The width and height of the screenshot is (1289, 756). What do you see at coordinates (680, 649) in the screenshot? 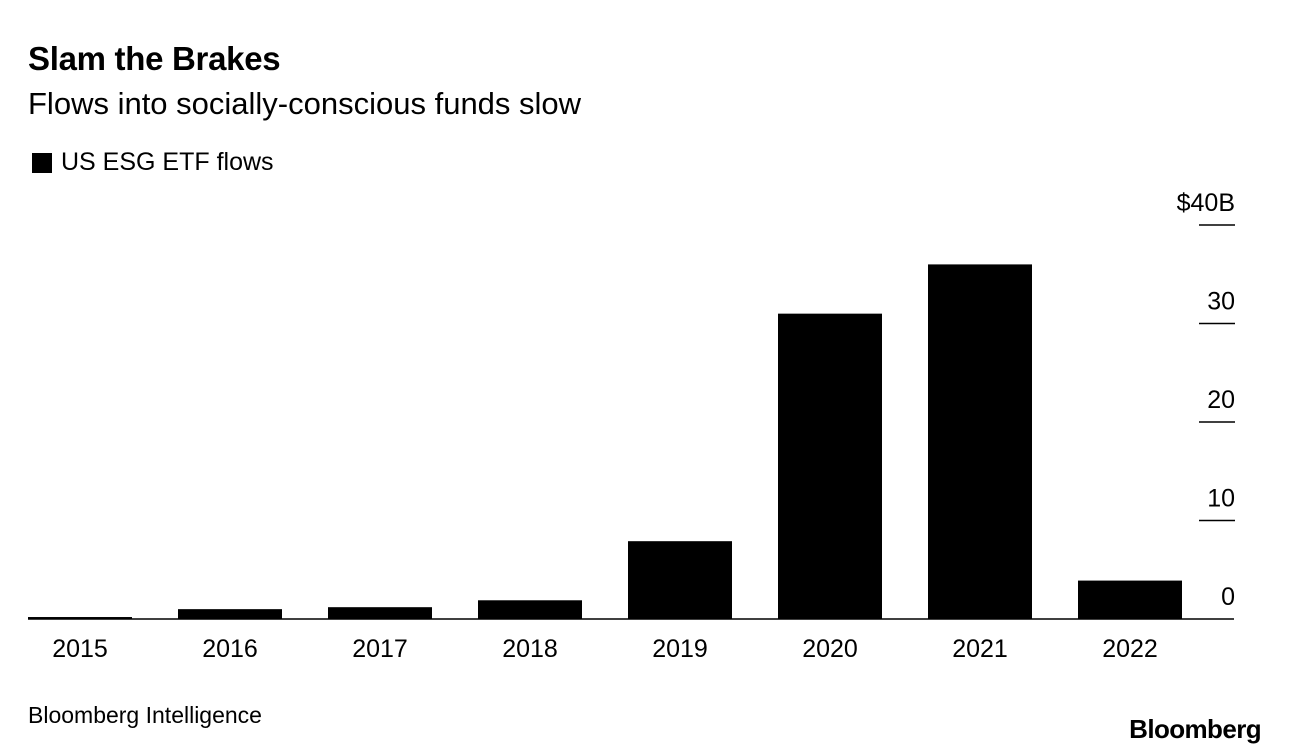
I see `x-tick-label-2019: 2019` at bounding box center [680, 649].